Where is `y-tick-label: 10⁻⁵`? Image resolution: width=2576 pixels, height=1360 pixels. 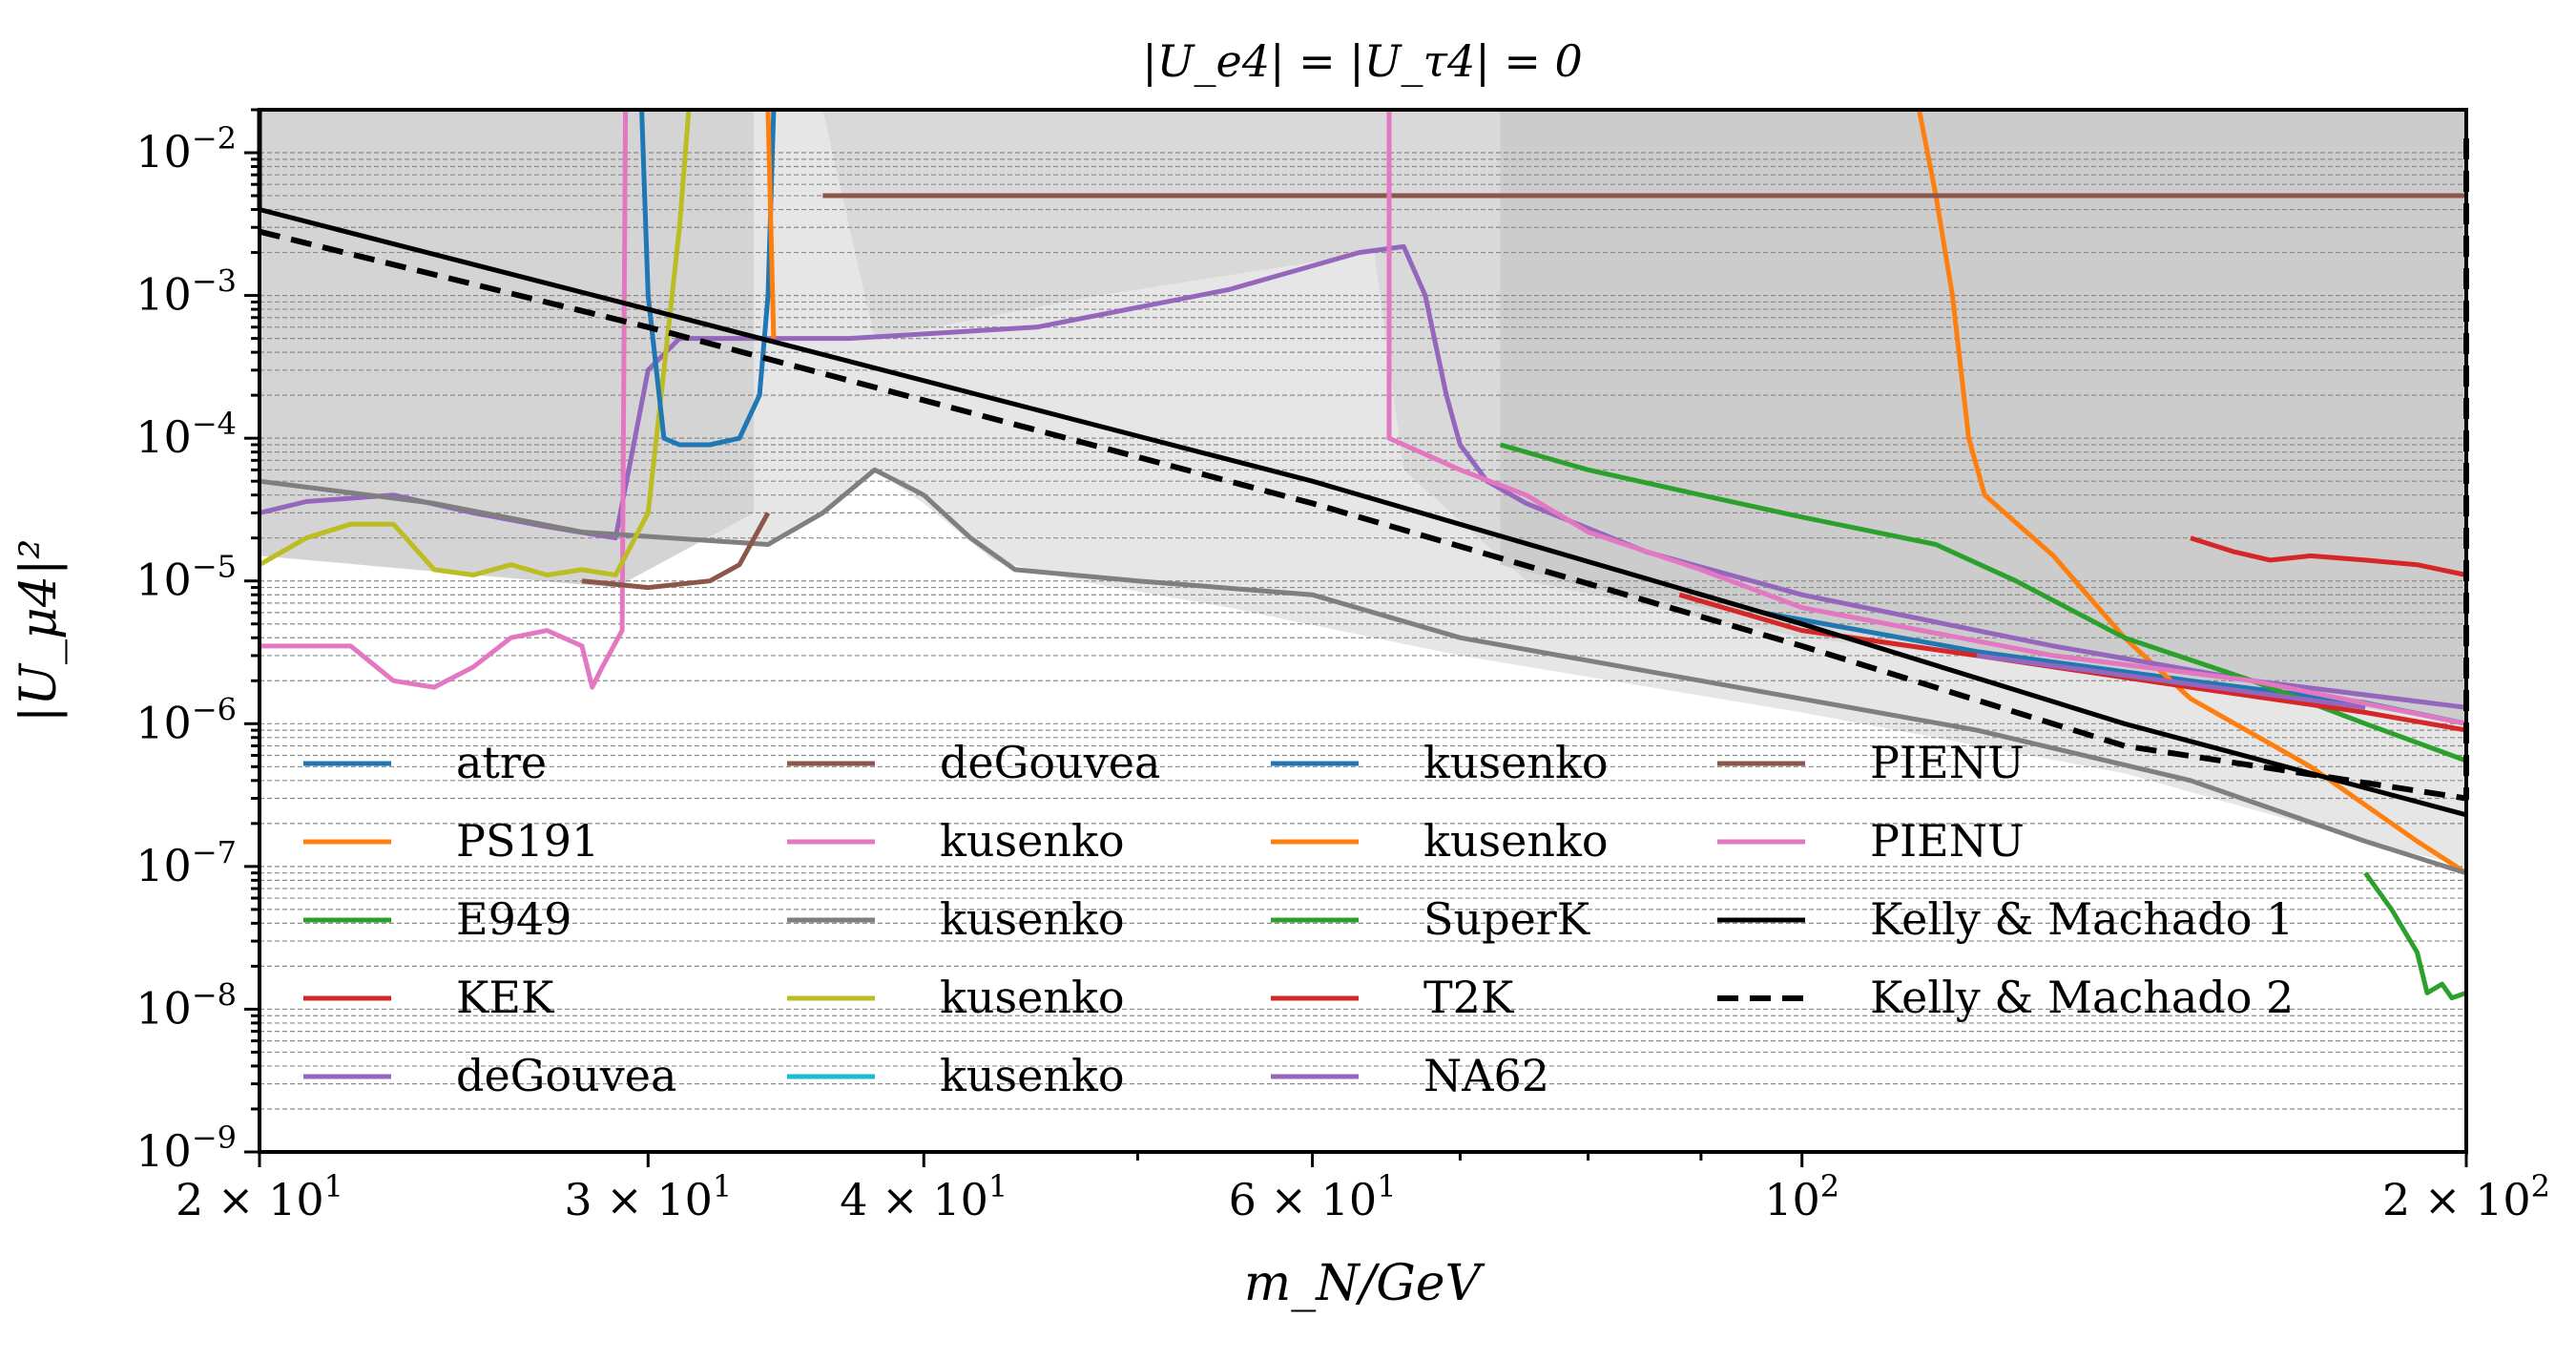
y-tick-label: 10⁻⁵ is located at coordinates (186, 577).